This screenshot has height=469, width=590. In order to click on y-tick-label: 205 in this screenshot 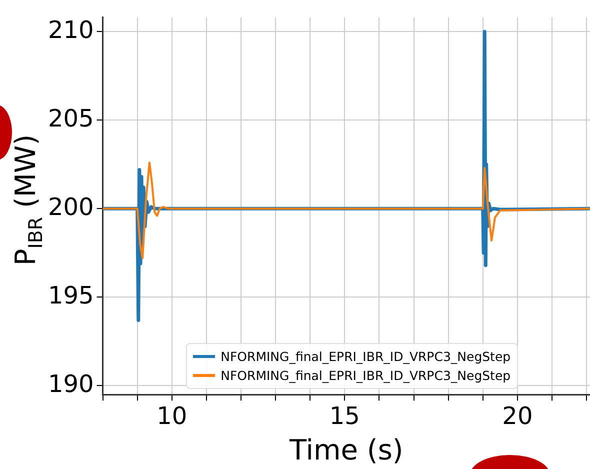, I will do `click(71, 118)`.